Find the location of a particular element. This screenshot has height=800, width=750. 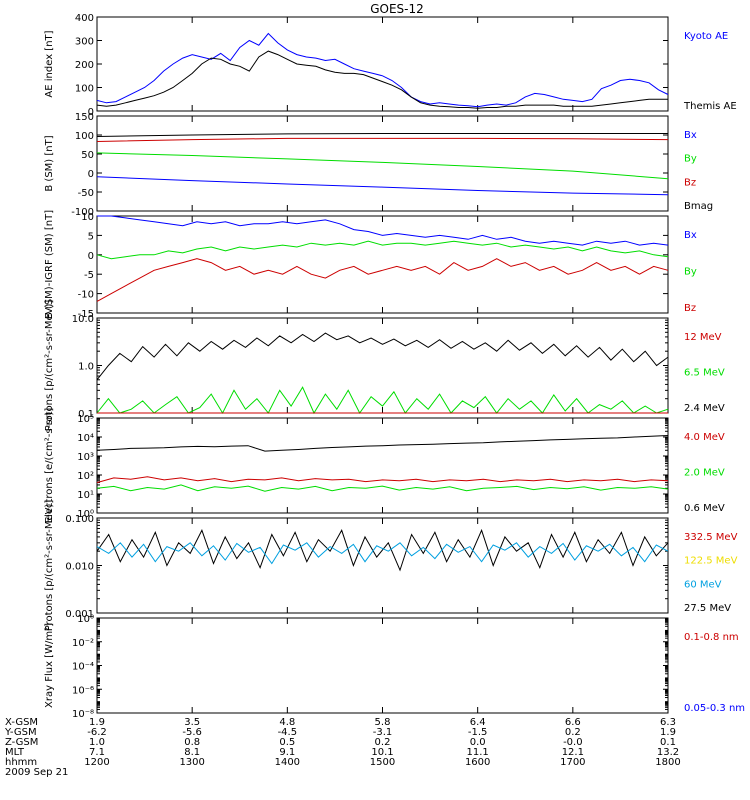

panel-2: 150 100 50 0 -50 -100 B (SM) [nT] Bx By Bz Bmag is located at coordinates (378, 165).